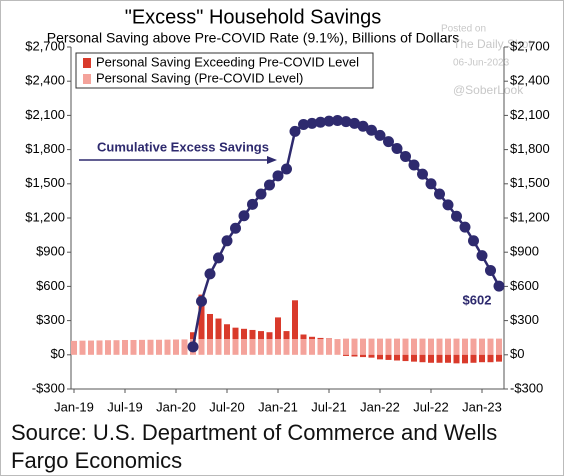 The image size is (564, 476). I want to click on y-tick-label: $0, so click(58, 353).